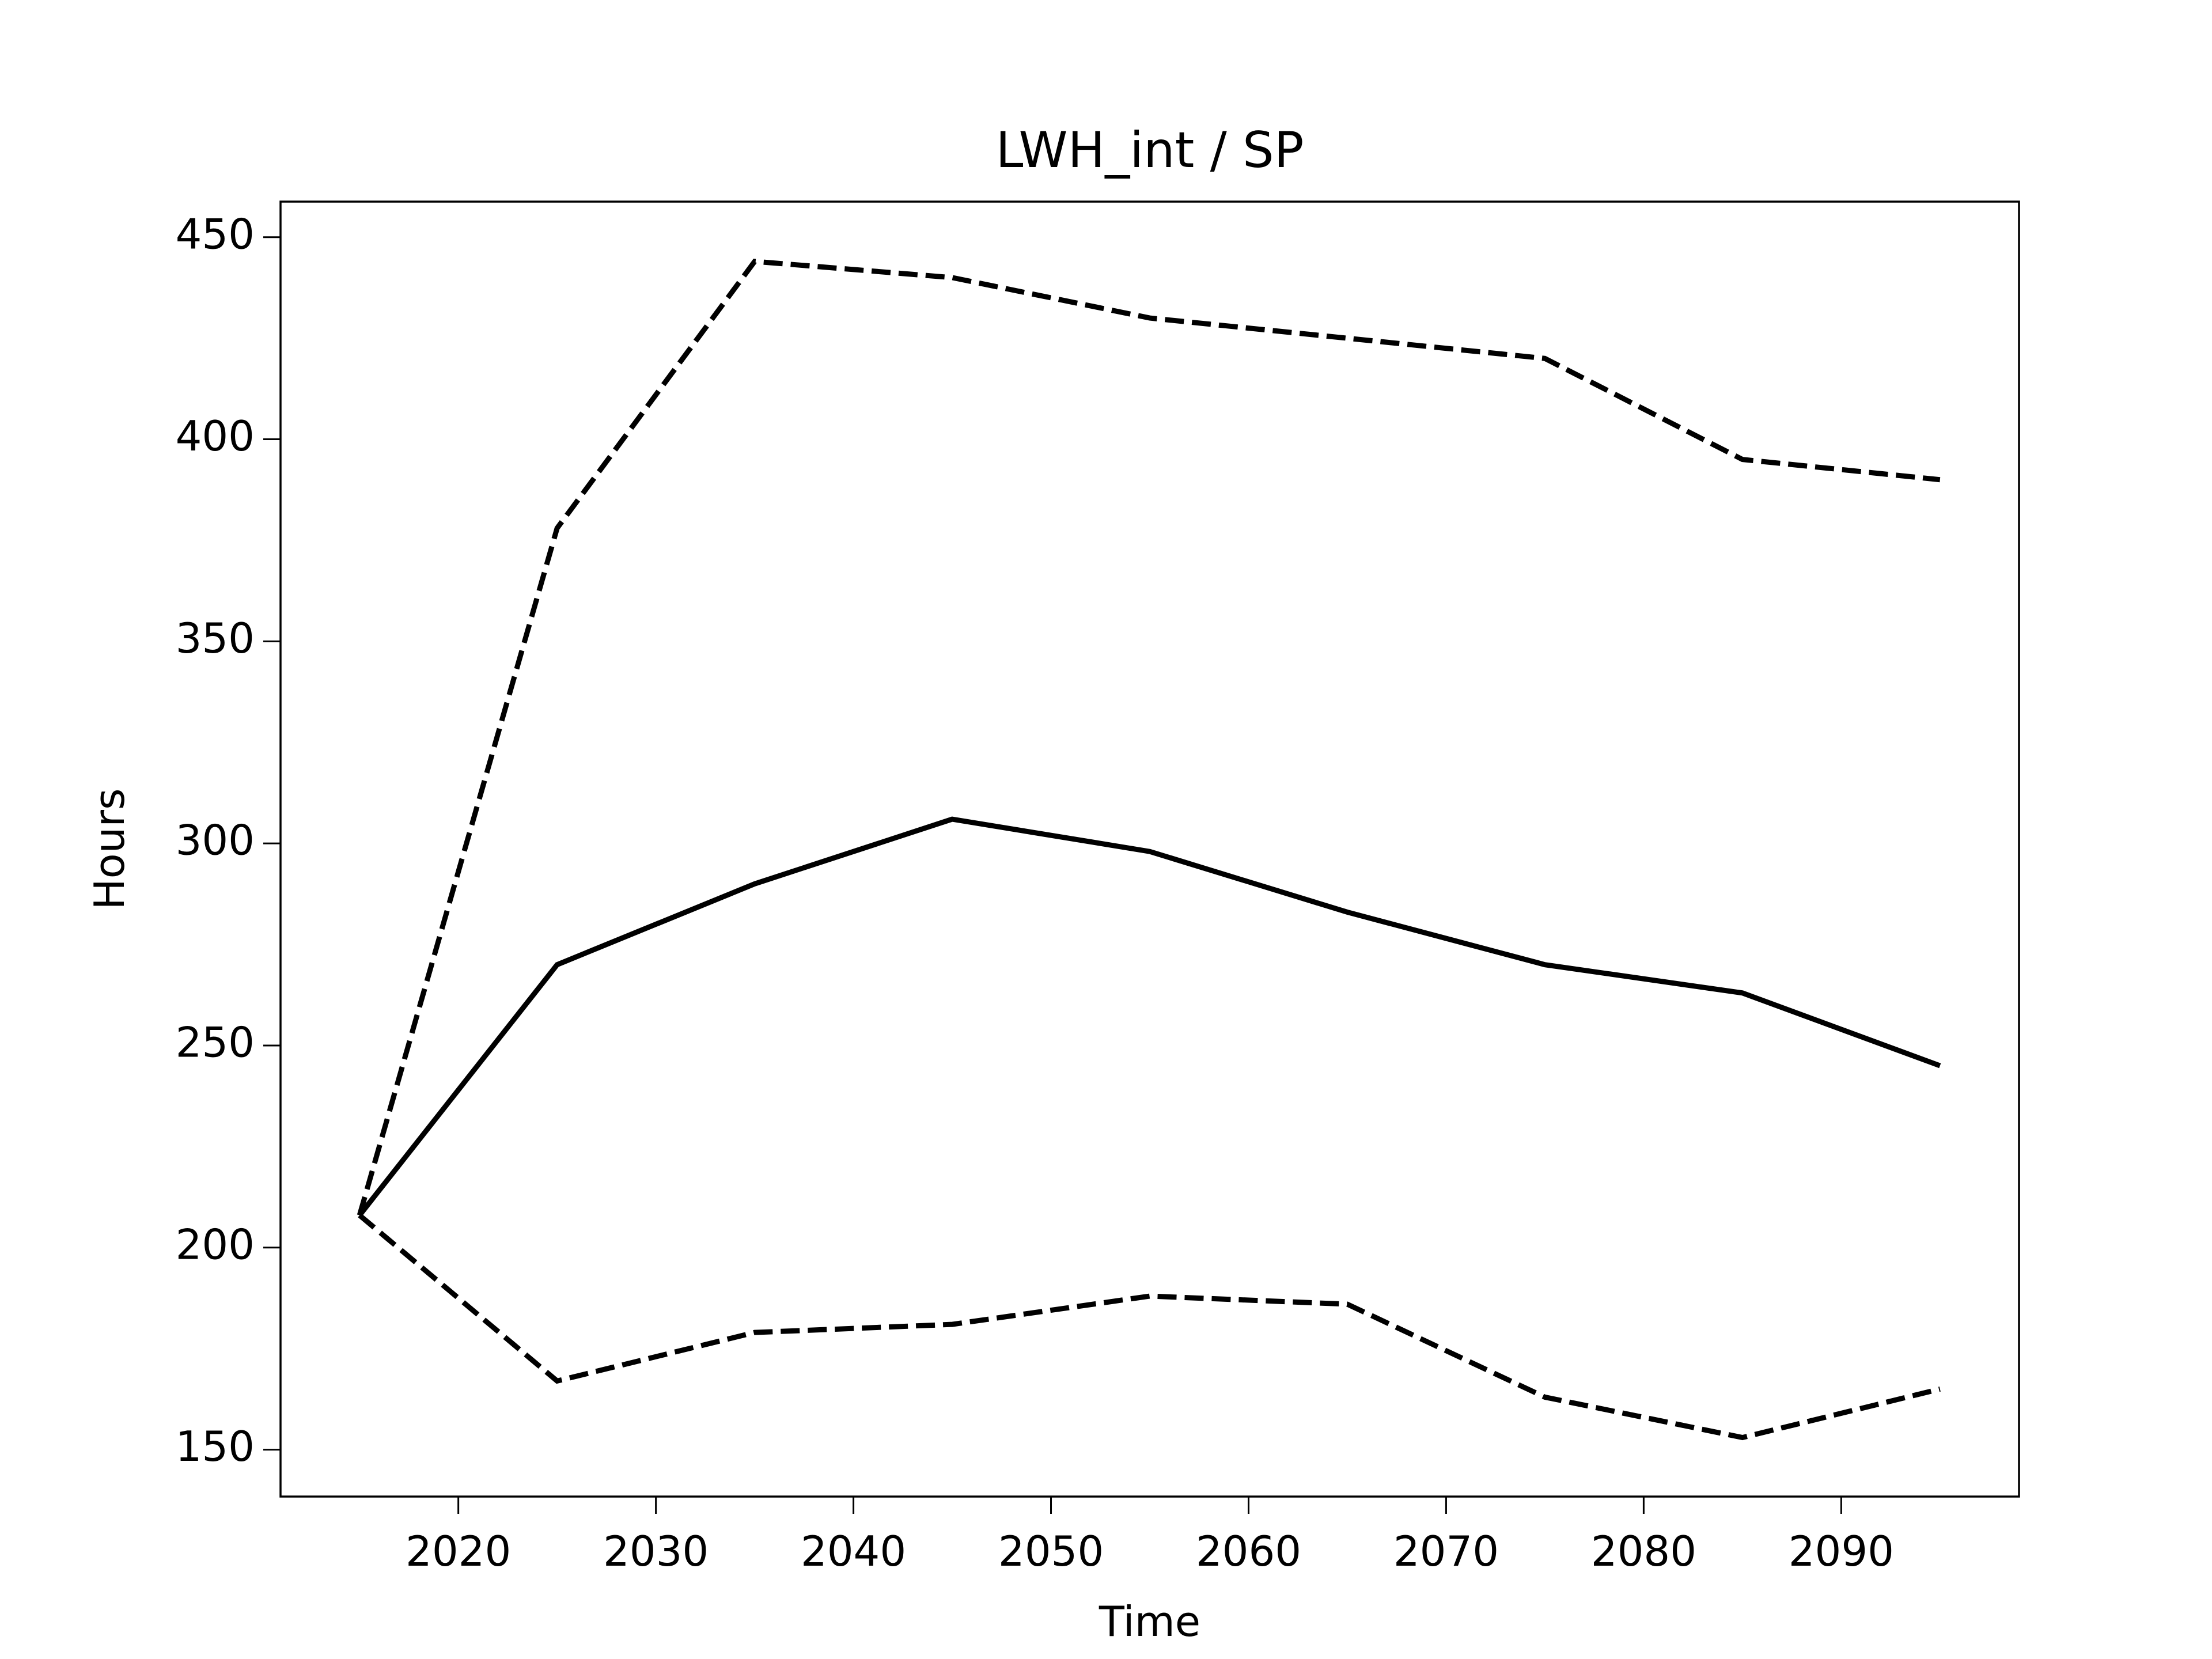 This screenshot has height=1659, width=2212. I want to click on y-tick-label: 350, so click(215, 638).